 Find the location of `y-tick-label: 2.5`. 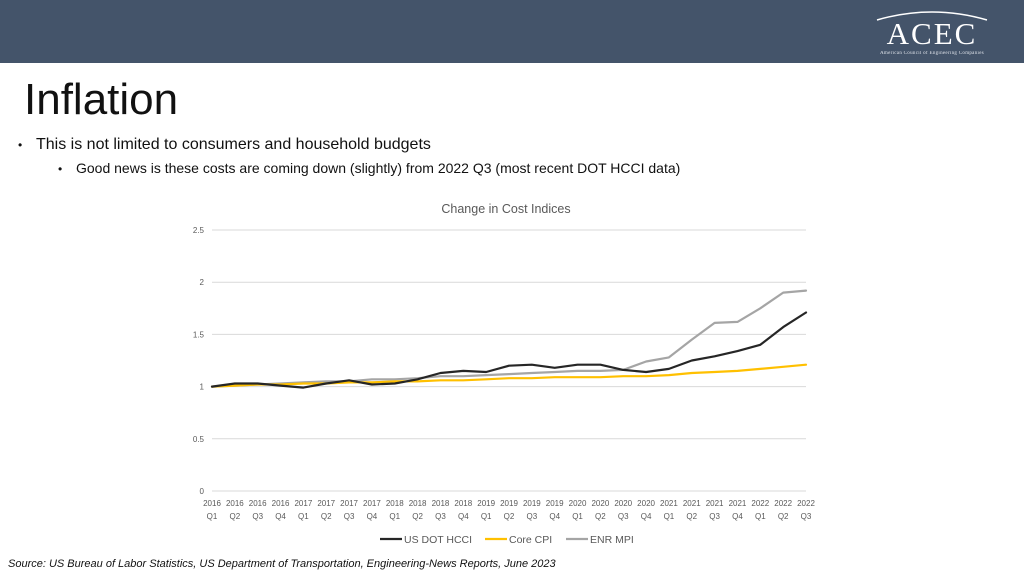

y-tick-label: 2.5 is located at coordinates (199, 230).